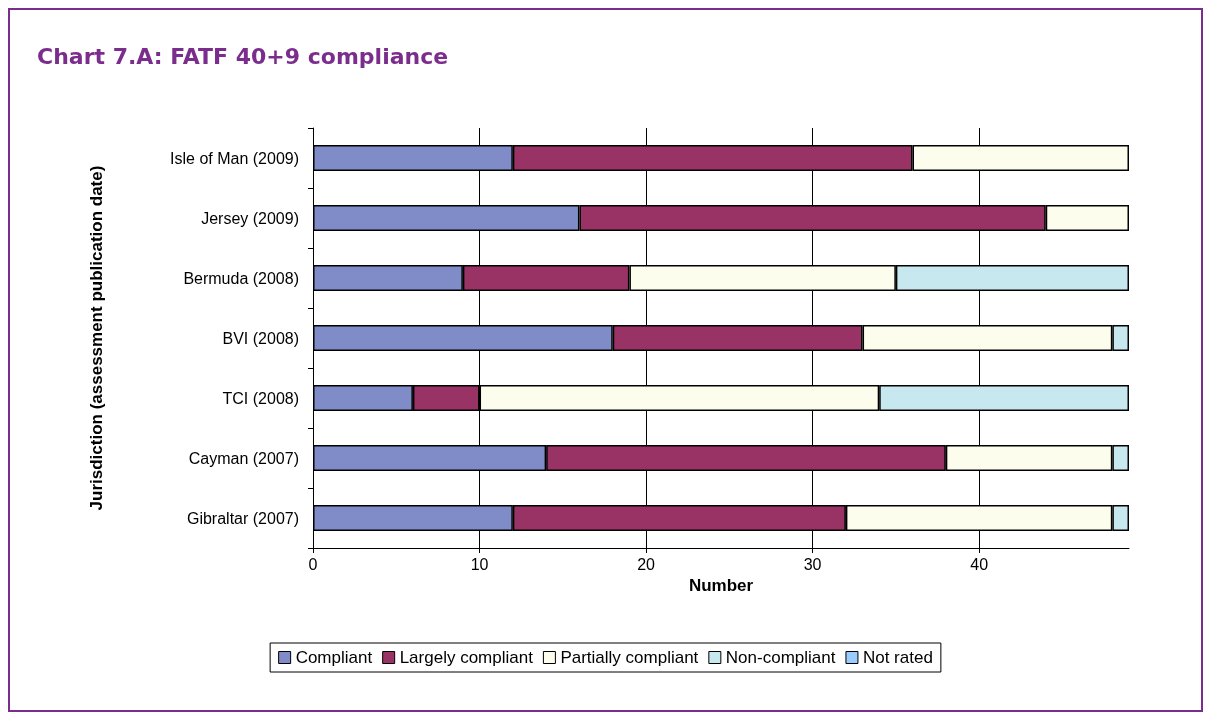  I want to click on legend-label: Compliant, so click(334, 657).